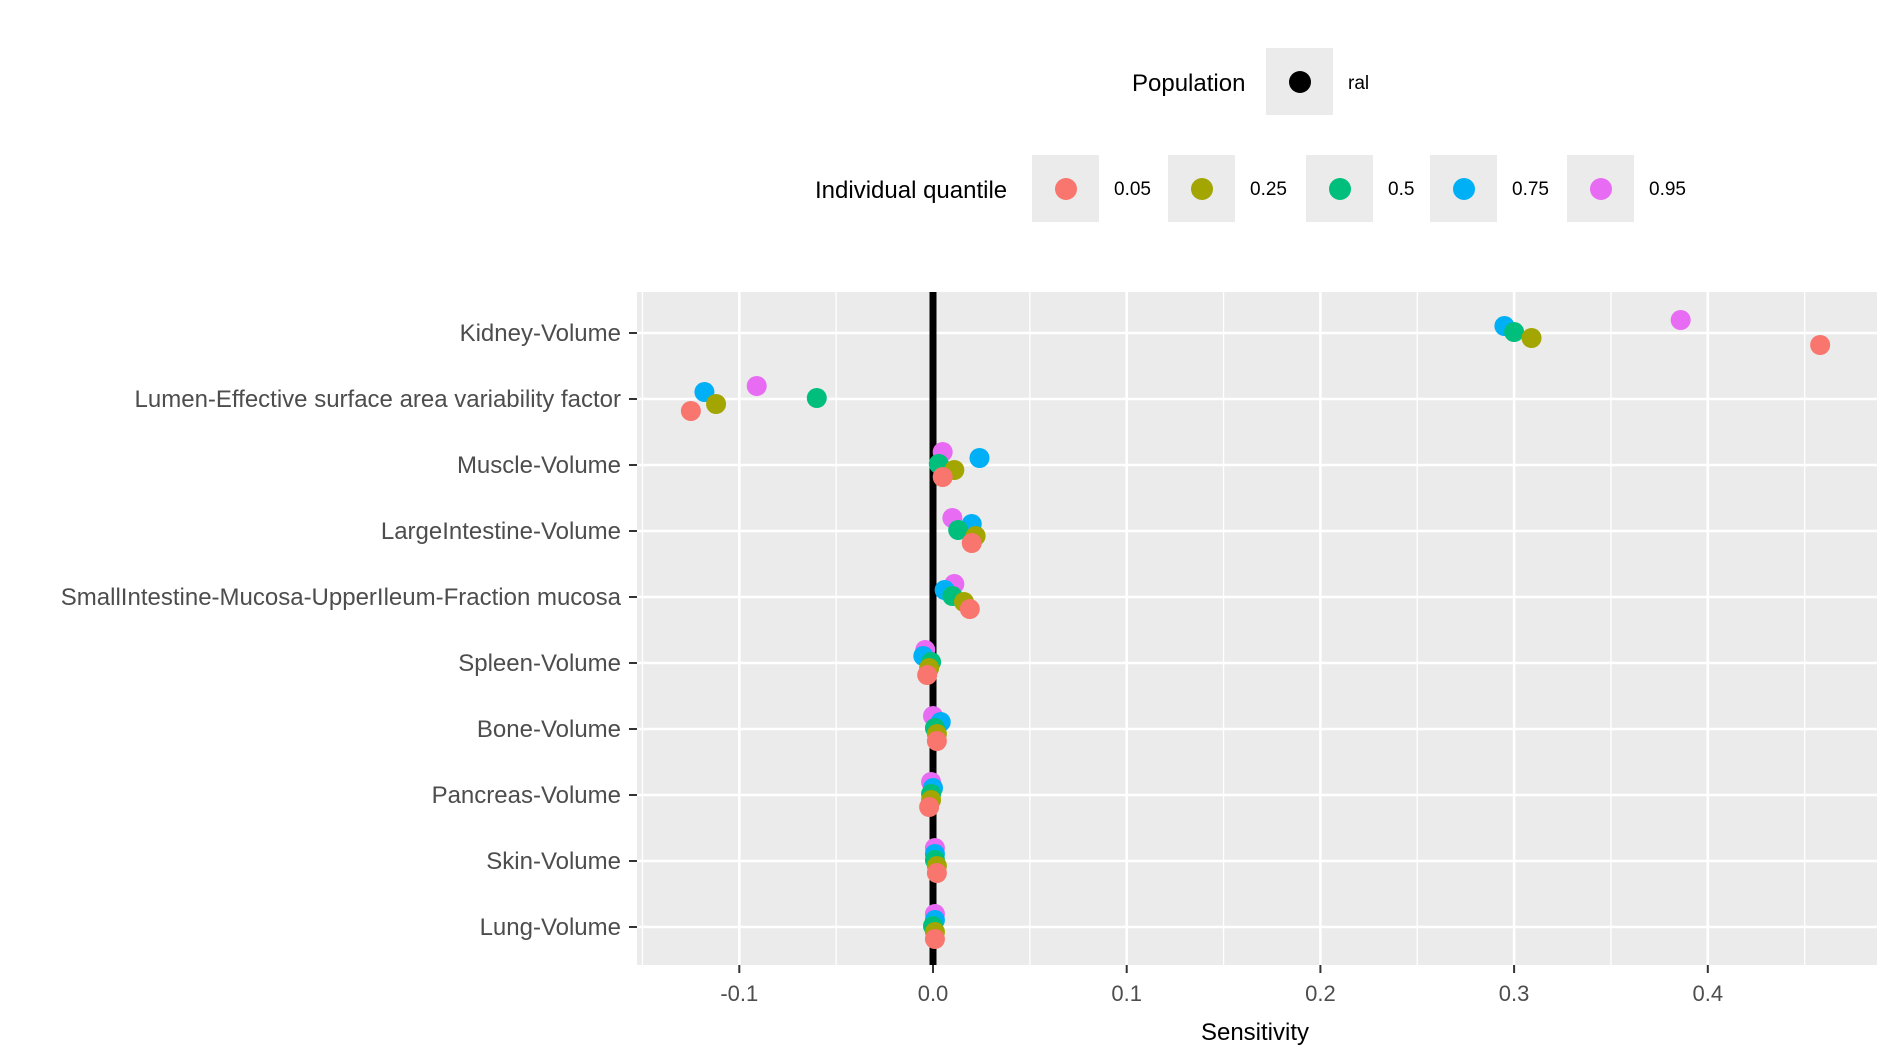 The height and width of the screenshot is (1062, 1889). What do you see at coordinates (1189, 83) in the screenshot?
I see `legend-population-title: Population` at bounding box center [1189, 83].